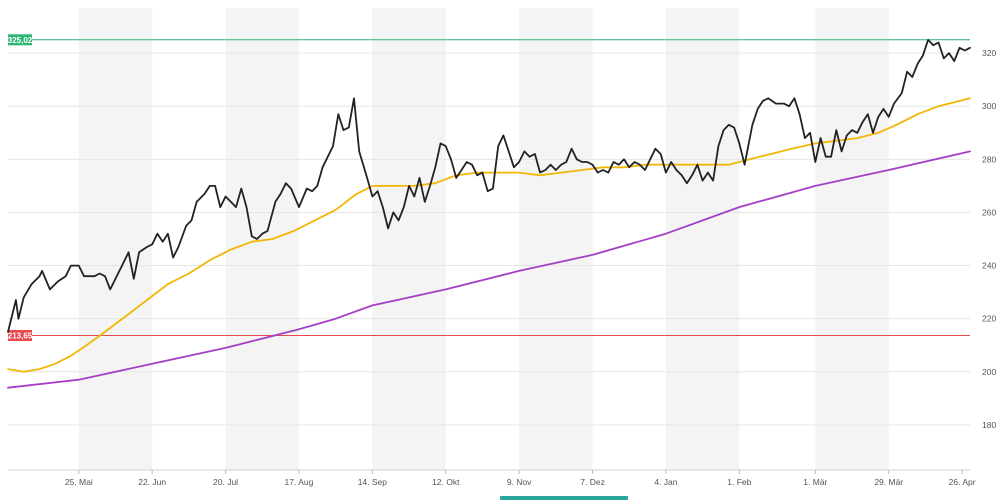 This screenshot has height=500, width=1000. Describe the element at coordinates (815, 482) in the screenshot. I see `x-tick-label: 1. Mär` at that location.